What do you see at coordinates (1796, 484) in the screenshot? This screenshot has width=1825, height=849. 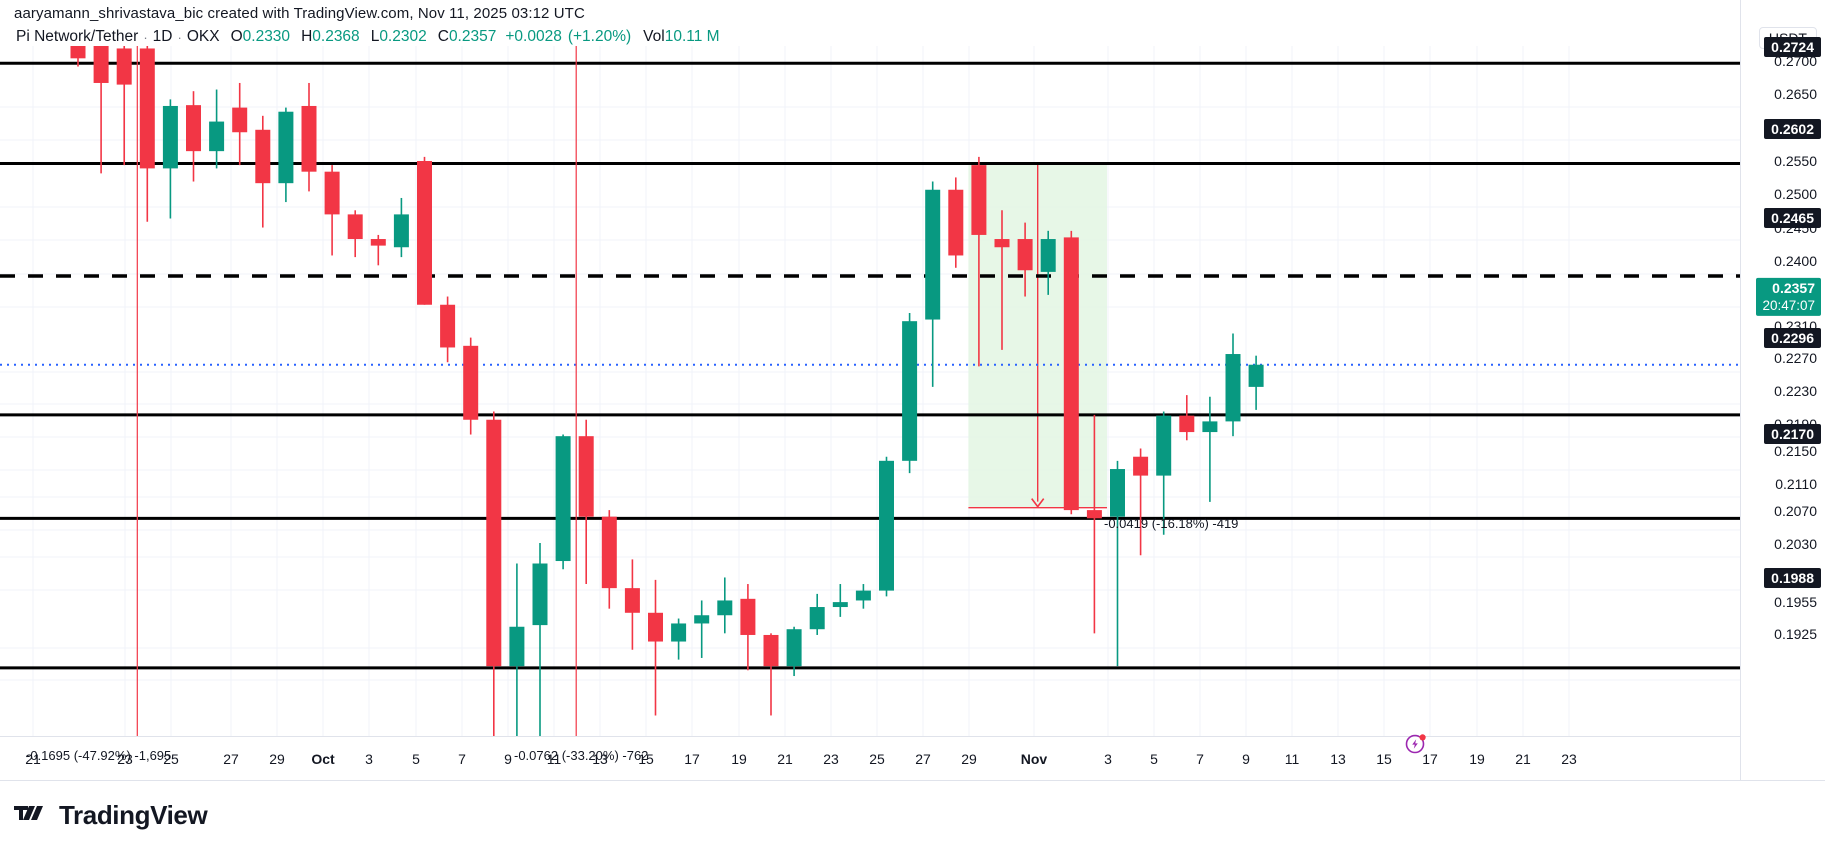 I see `price-tick-label: 0.2110` at bounding box center [1796, 484].